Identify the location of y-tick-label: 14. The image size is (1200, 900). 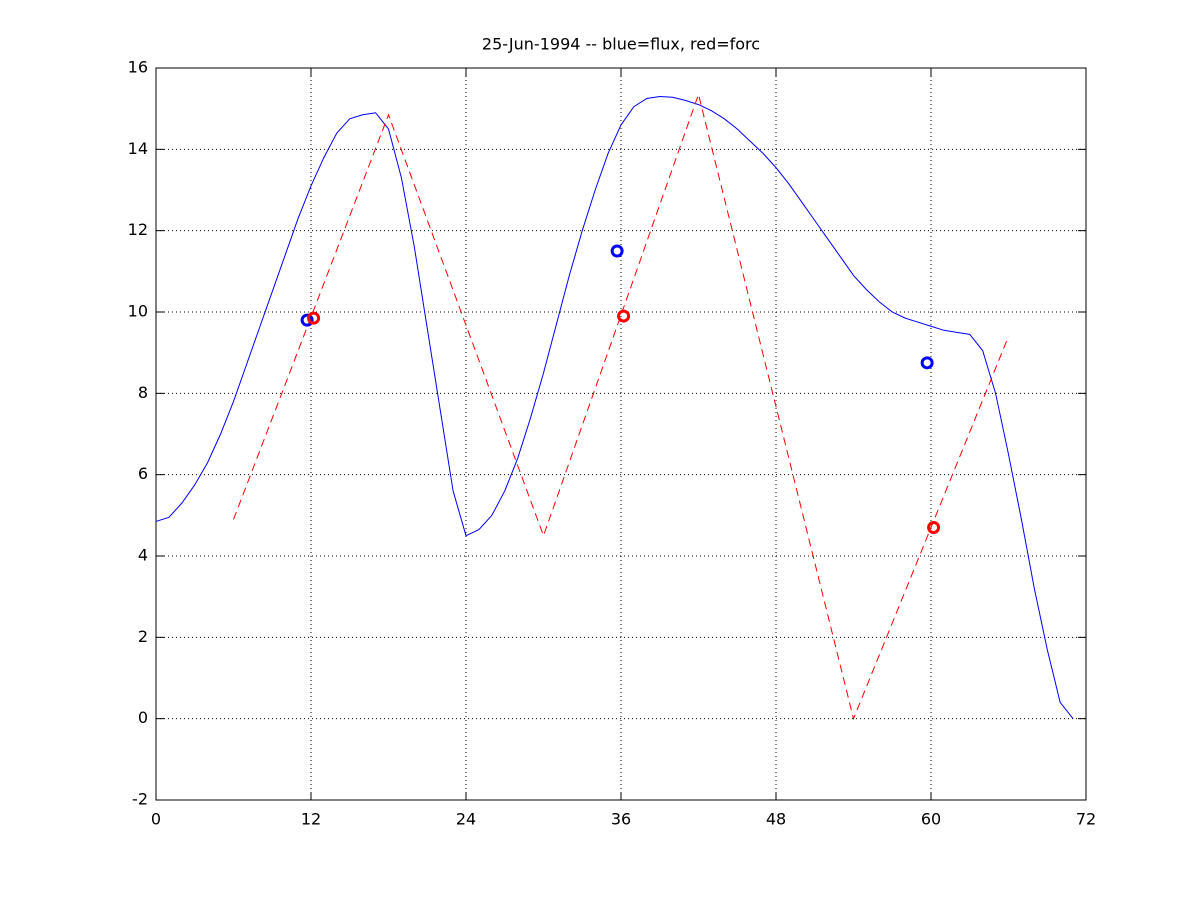
(138, 148).